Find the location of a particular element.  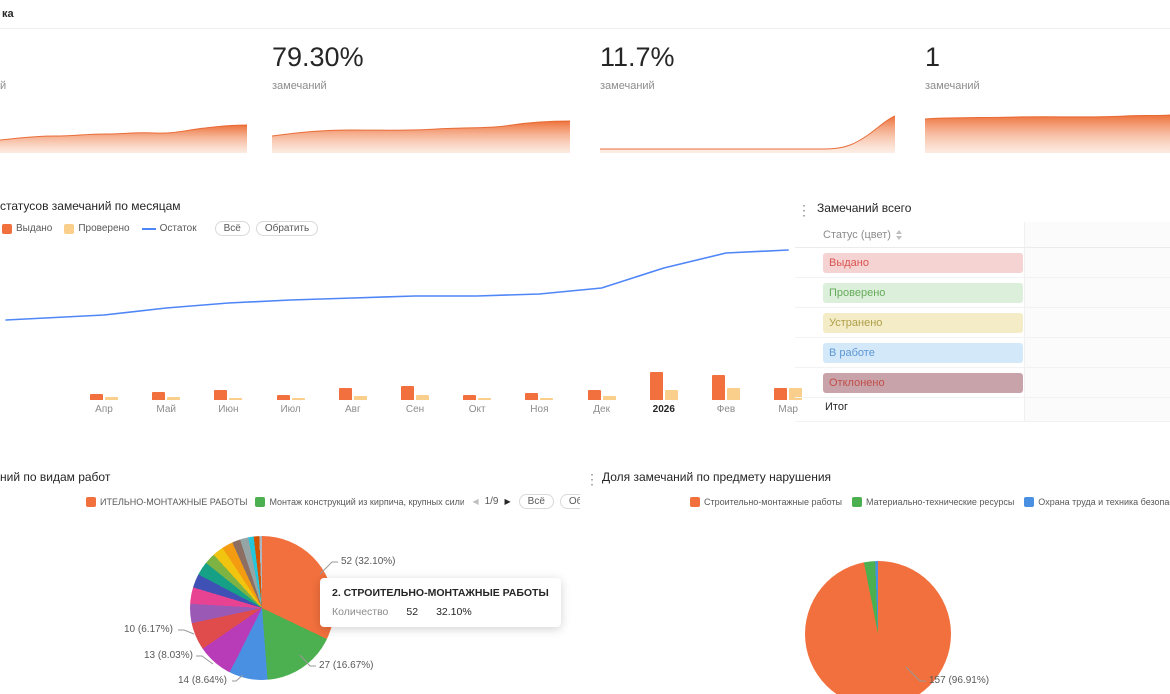

slice-label: 52 (32.10%) is located at coordinates (368, 561).